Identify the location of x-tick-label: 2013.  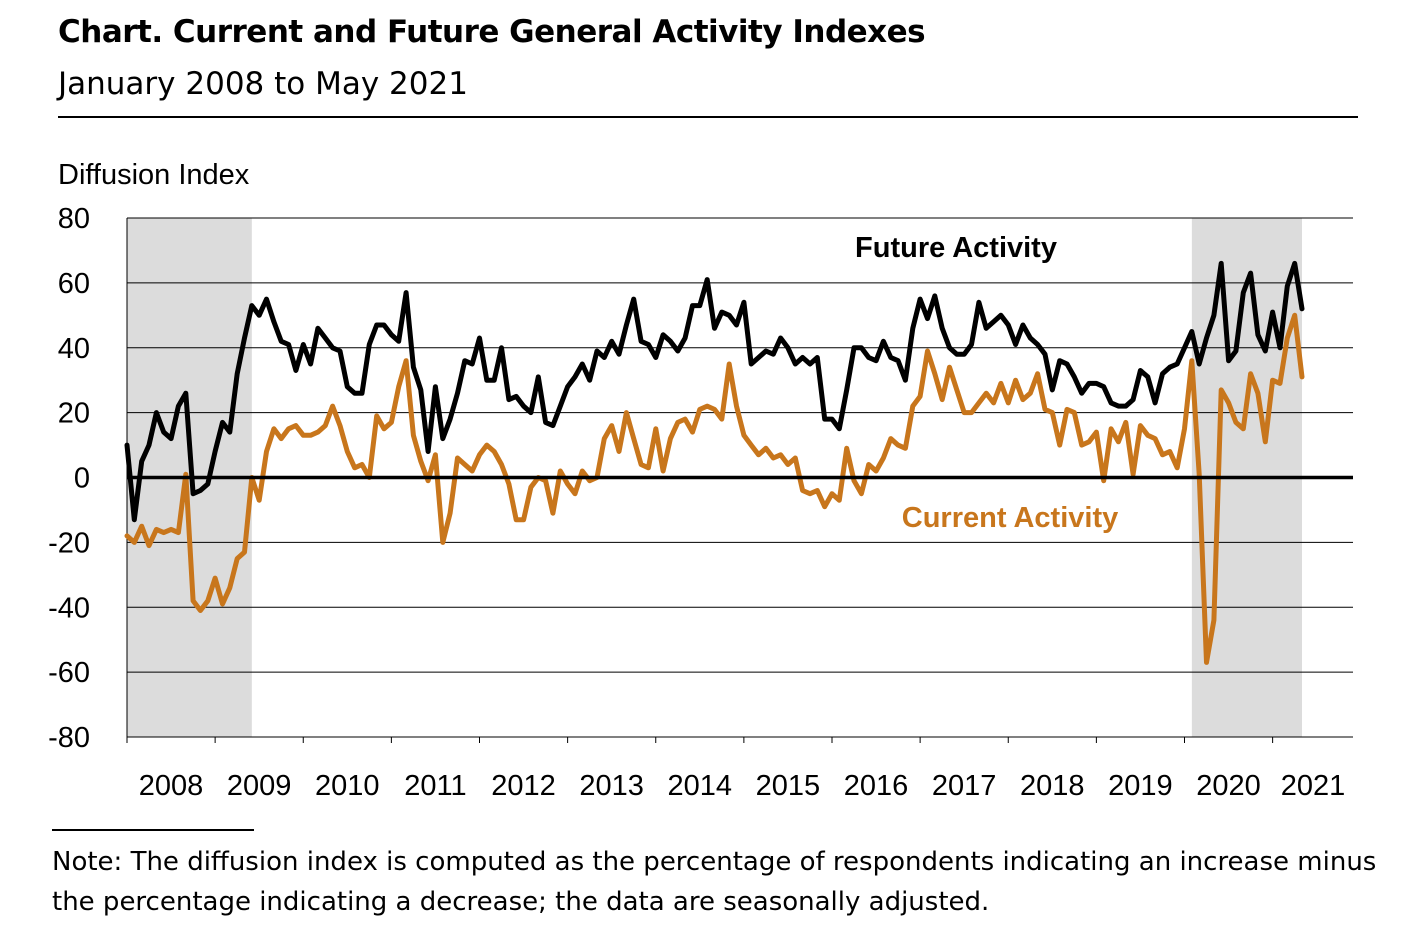
(611, 786).